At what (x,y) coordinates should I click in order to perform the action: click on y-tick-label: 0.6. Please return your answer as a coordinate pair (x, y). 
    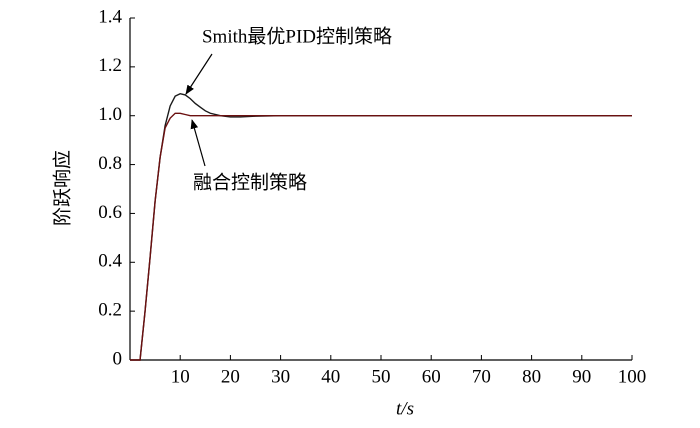
    Looking at the image, I should click on (110, 212).